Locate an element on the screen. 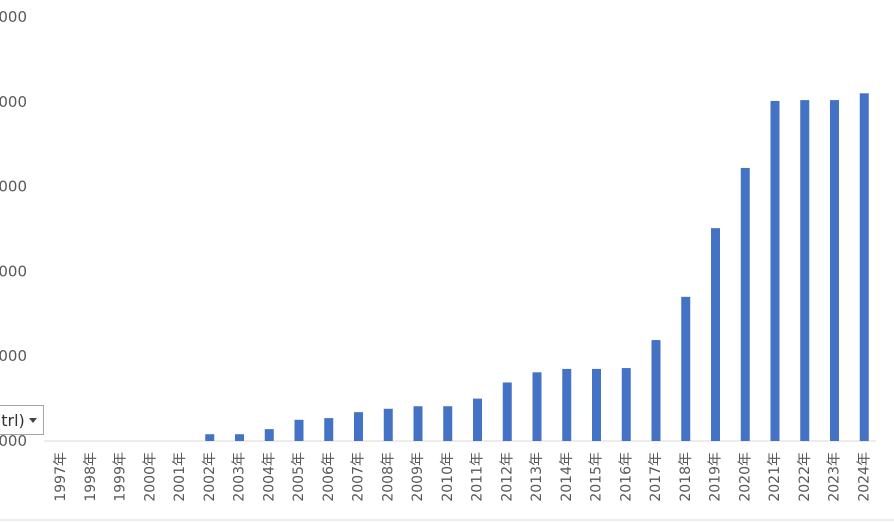 Image resolution: width=894 pixels, height=522 pixels. x-tick-label: 2019年 is located at coordinates (716, 477).